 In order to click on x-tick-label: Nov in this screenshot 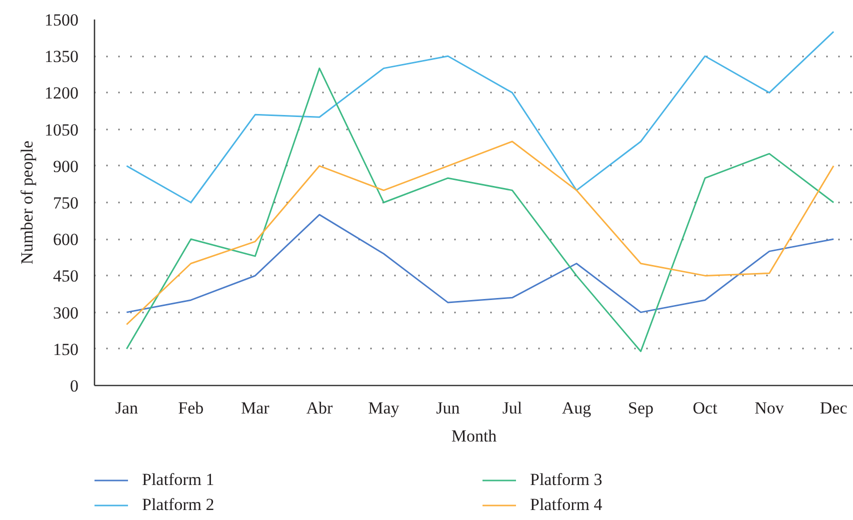, I will do `click(769, 408)`.